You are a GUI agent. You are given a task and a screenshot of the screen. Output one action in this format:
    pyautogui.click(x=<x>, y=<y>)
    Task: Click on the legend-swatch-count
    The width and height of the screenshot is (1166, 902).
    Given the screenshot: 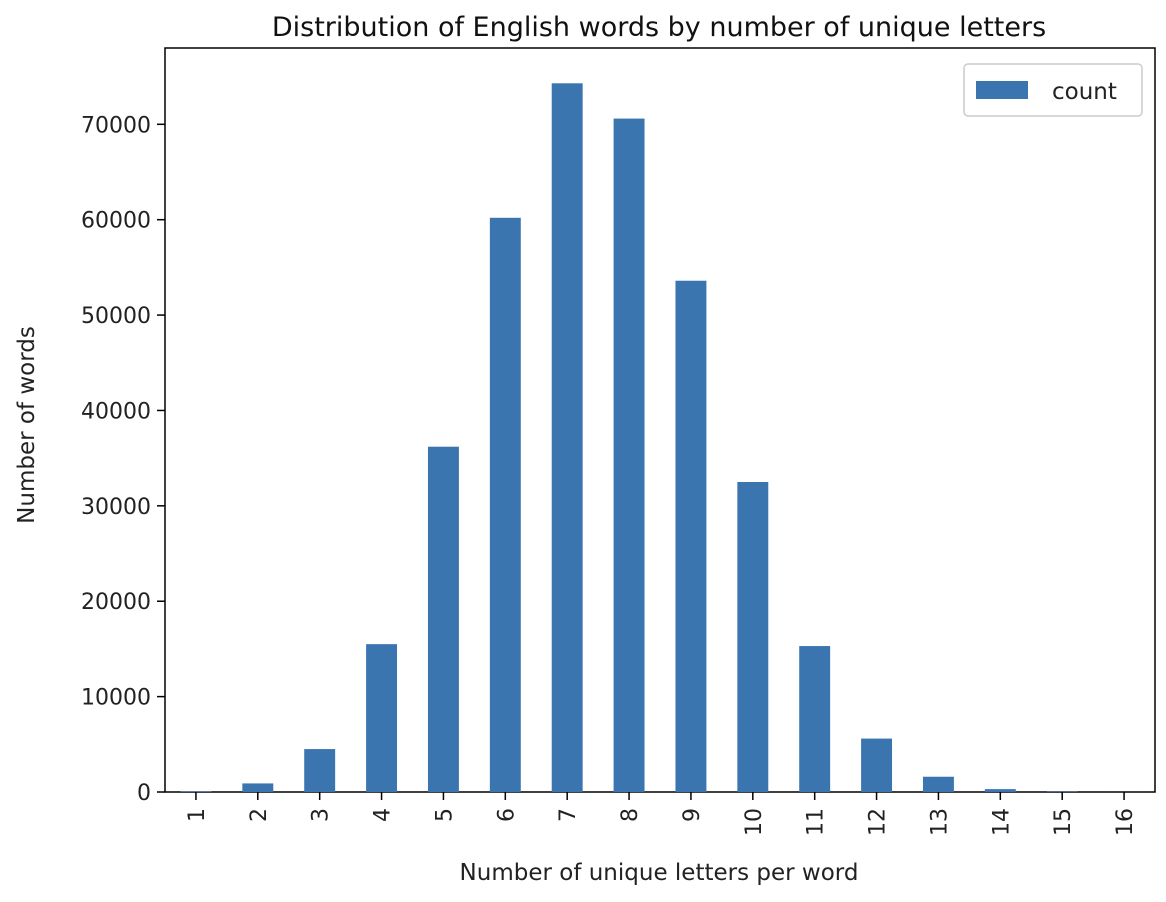 What is the action you would take?
    pyautogui.click(x=1002, y=90)
    